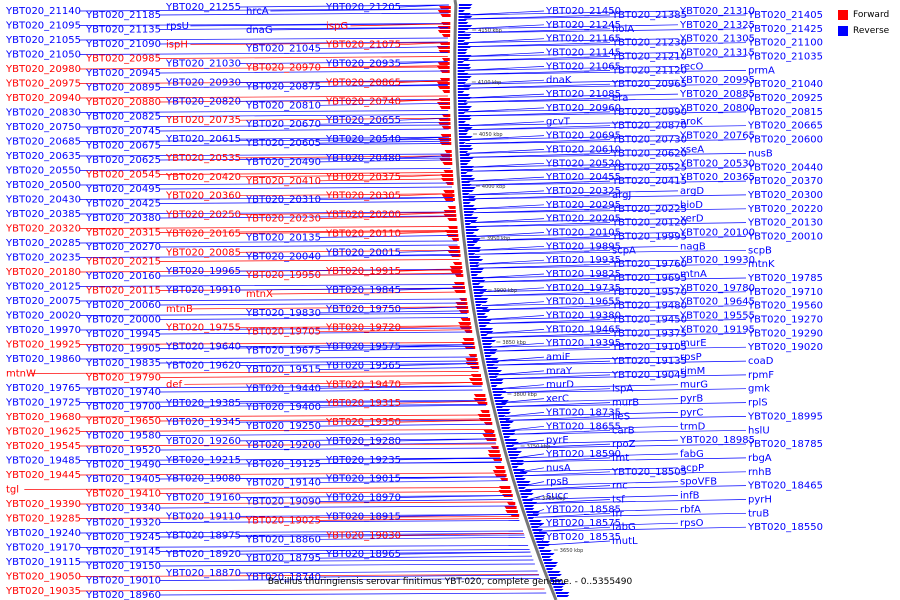 This screenshot has width=900, height=600. What do you see at coordinates (583, 274) in the screenshot?
I see `gene-label: YBT020_19825` at bounding box center [583, 274].